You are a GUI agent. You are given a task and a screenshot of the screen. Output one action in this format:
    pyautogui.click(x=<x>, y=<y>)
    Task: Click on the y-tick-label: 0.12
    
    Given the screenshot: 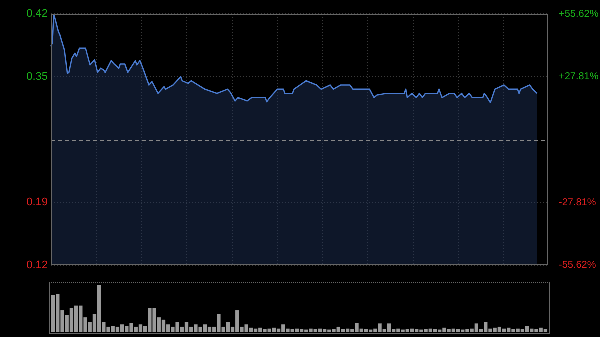 What is the action you would take?
    pyautogui.click(x=37, y=265)
    